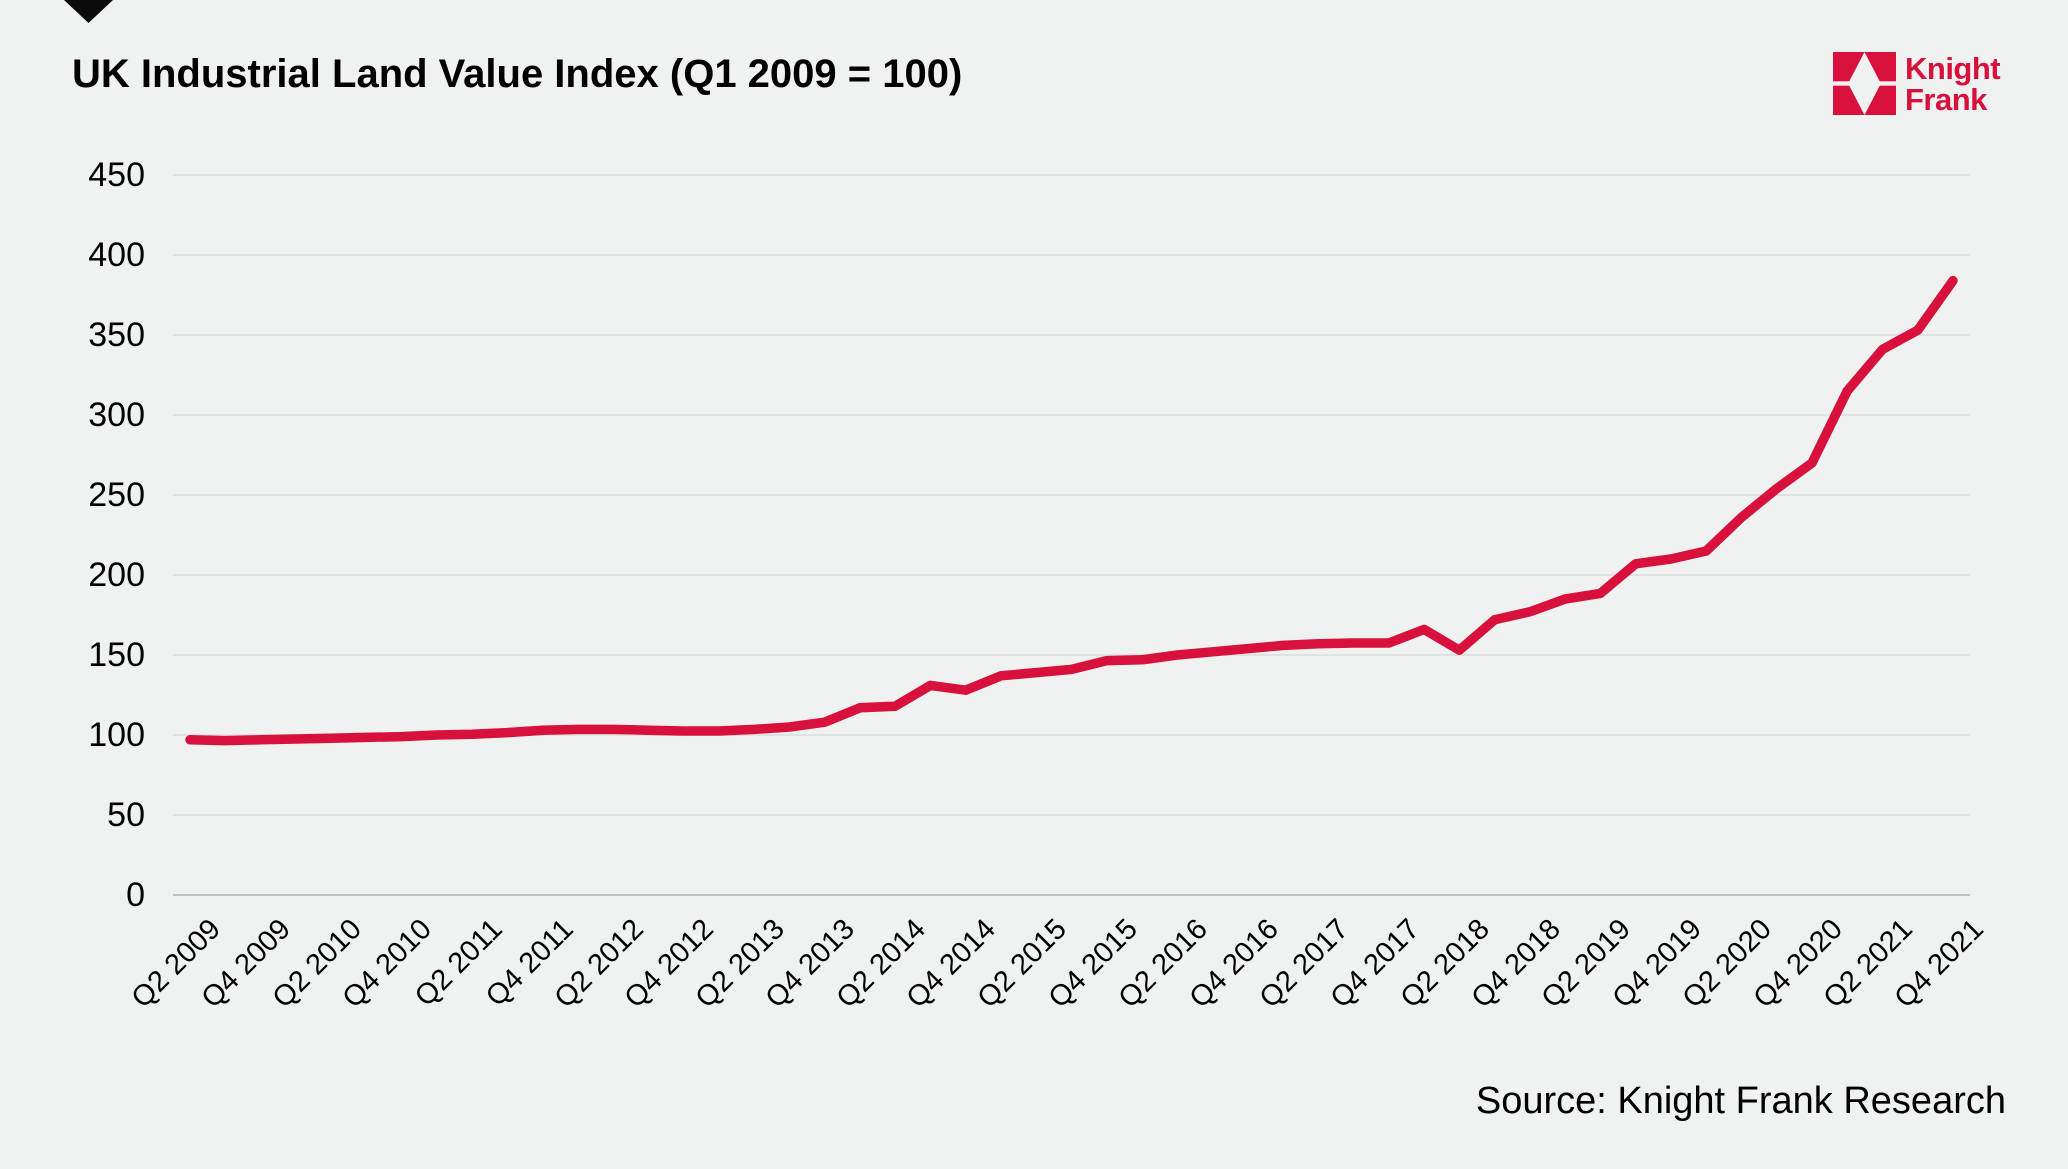 The width and height of the screenshot is (2068, 1169). What do you see at coordinates (116, 735) in the screenshot?
I see `y-axis-label: 100` at bounding box center [116, 735].